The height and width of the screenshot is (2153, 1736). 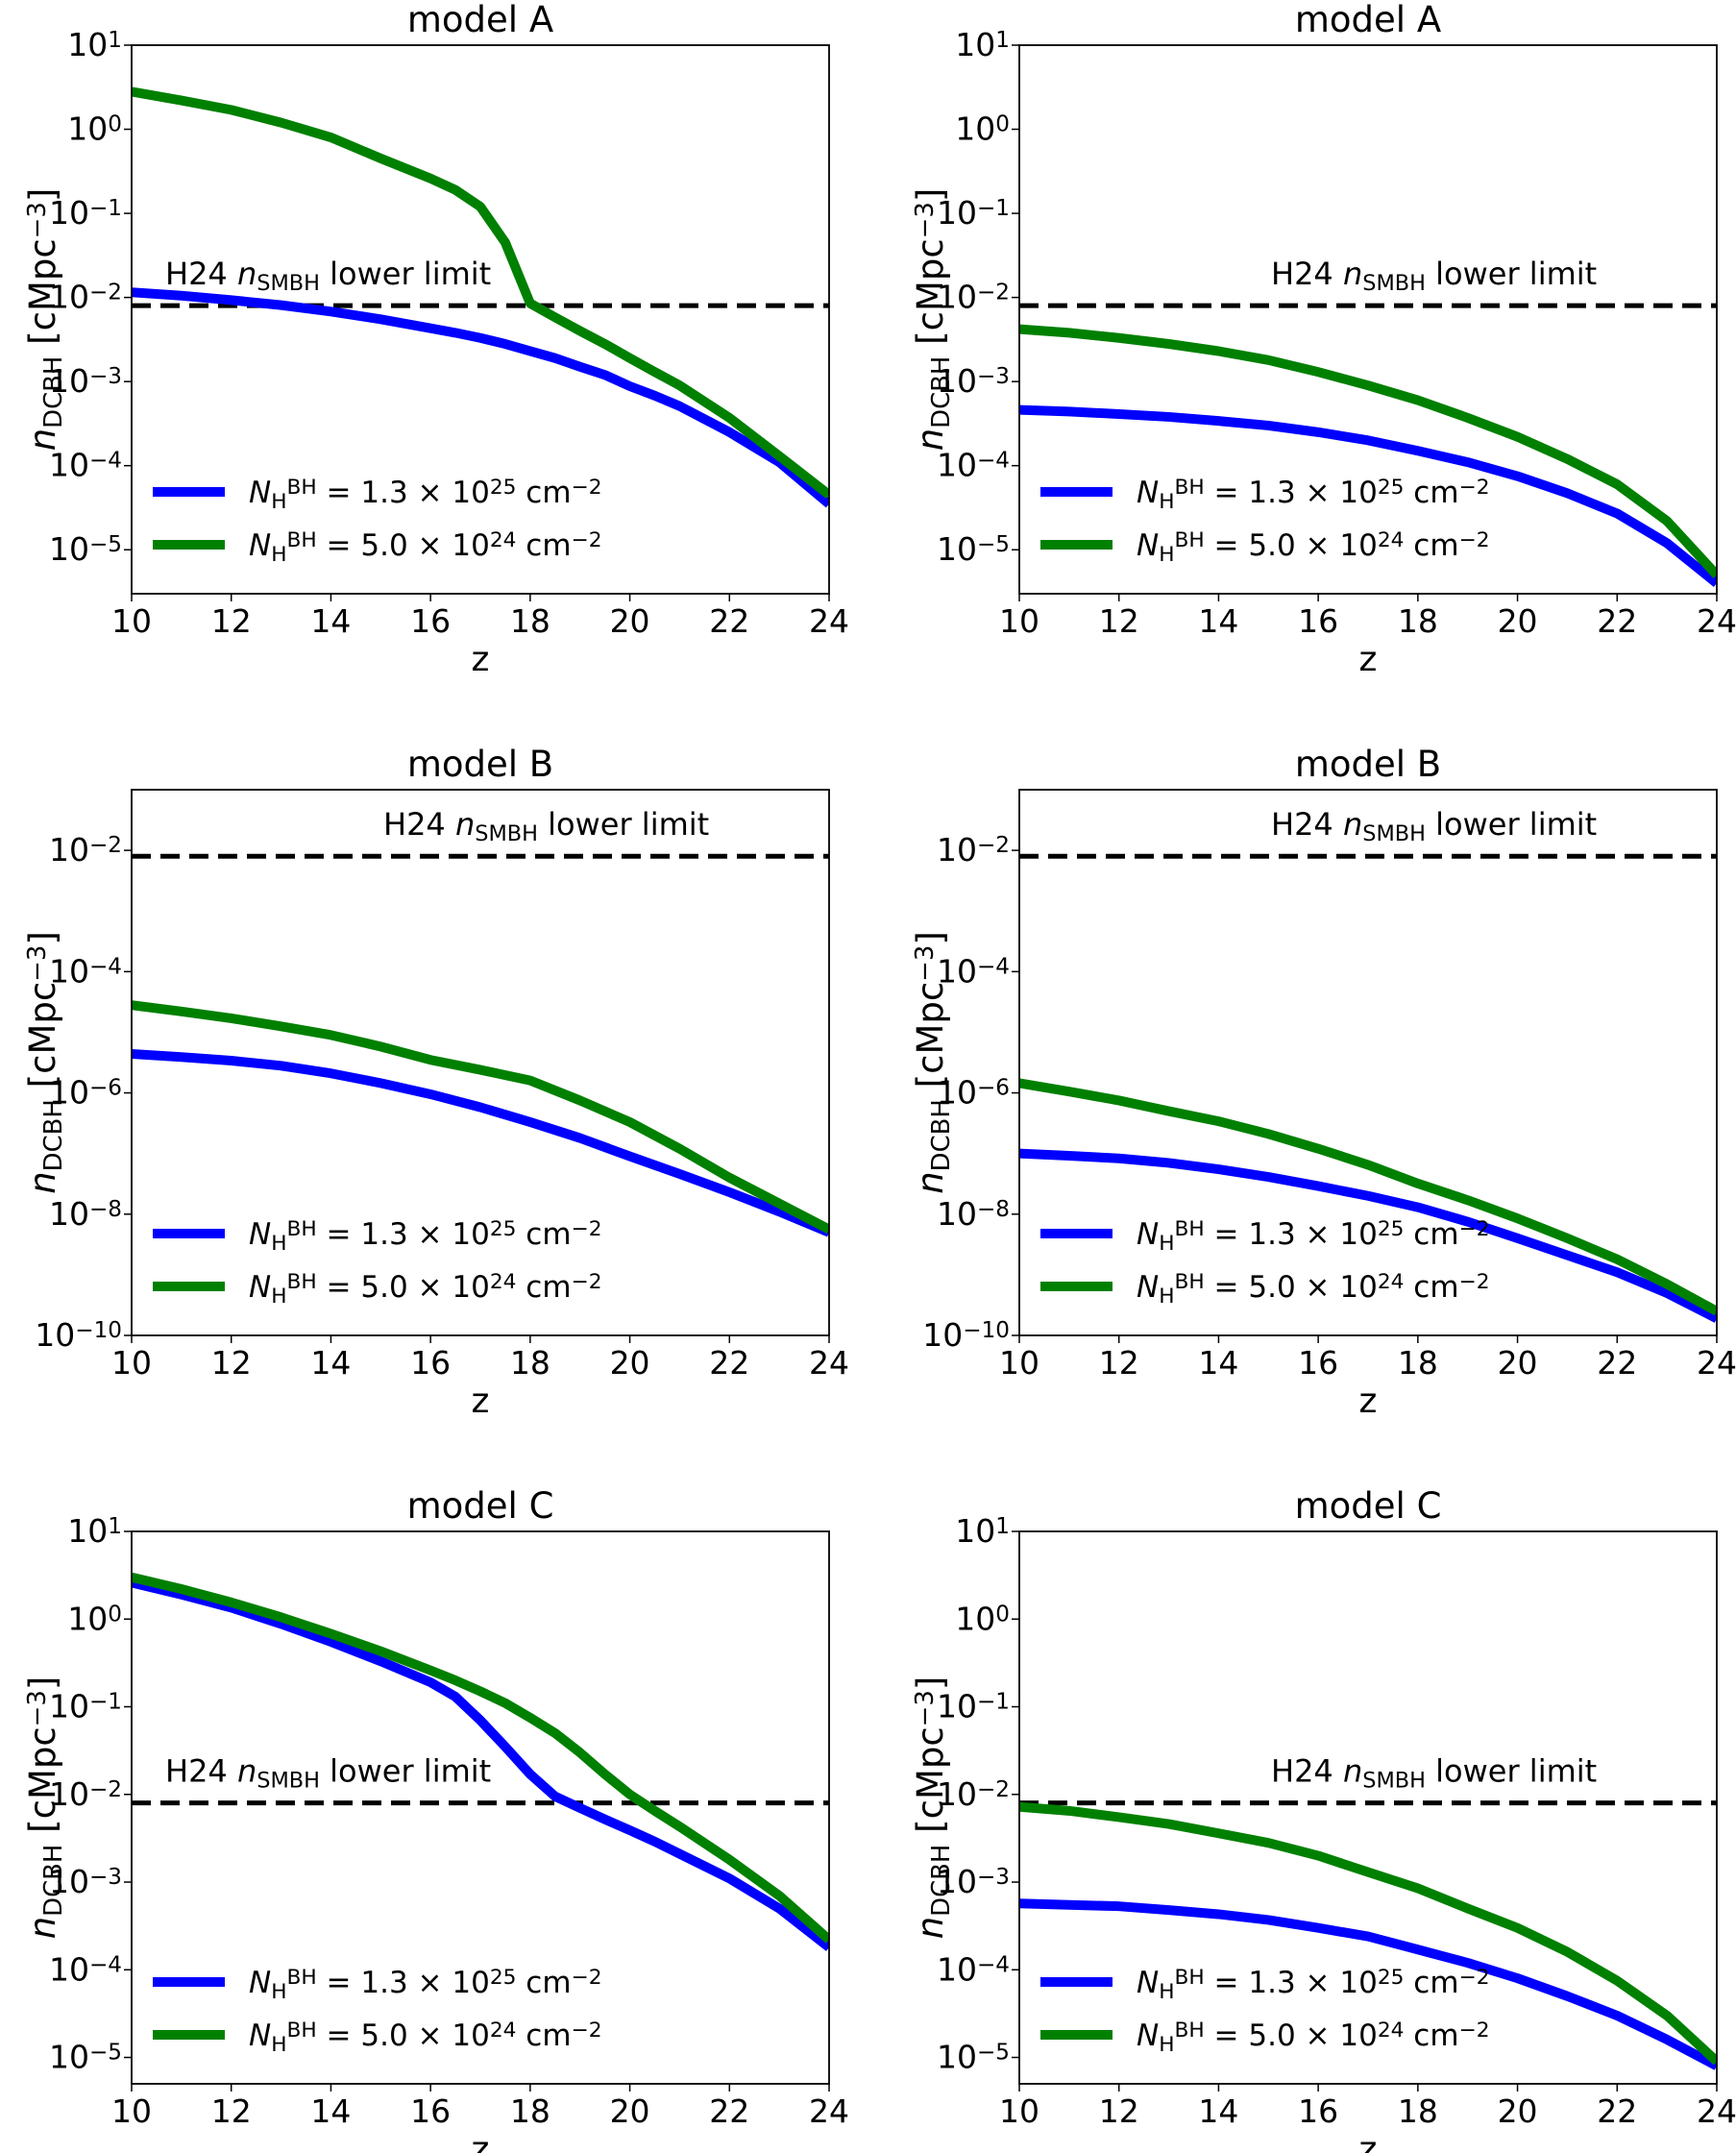 I want to click on text-part: −6, so click(x=993, y=1087).